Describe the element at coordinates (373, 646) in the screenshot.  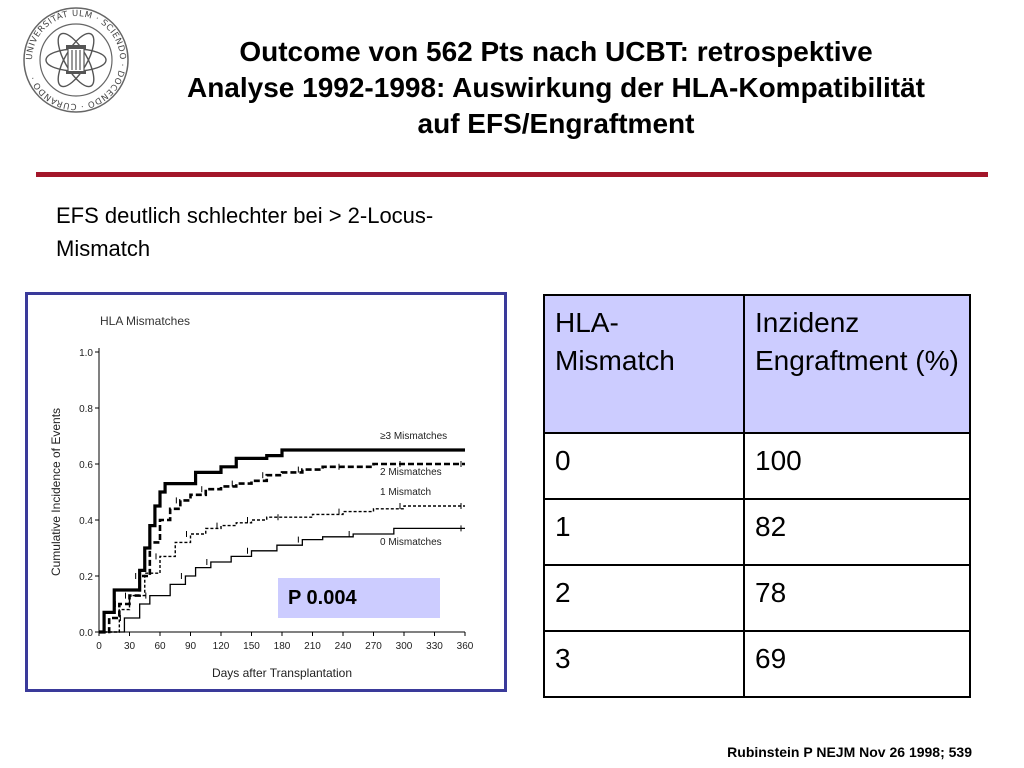
I see `x-tick-label: 270` at that location.